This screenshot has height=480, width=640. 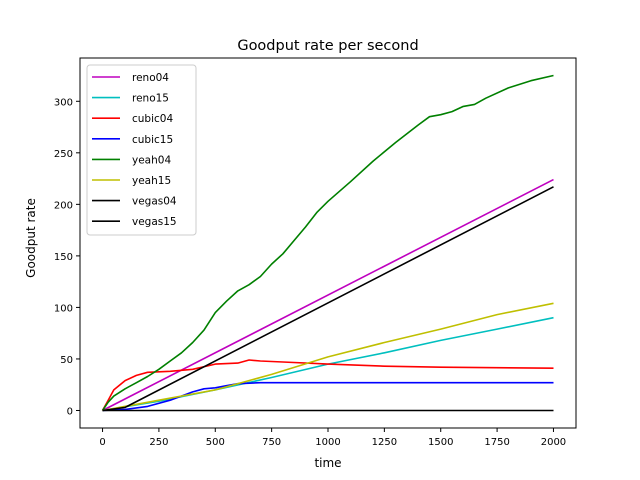 I want to click on x-tick-label: 2000, so click(x=553, y=442).